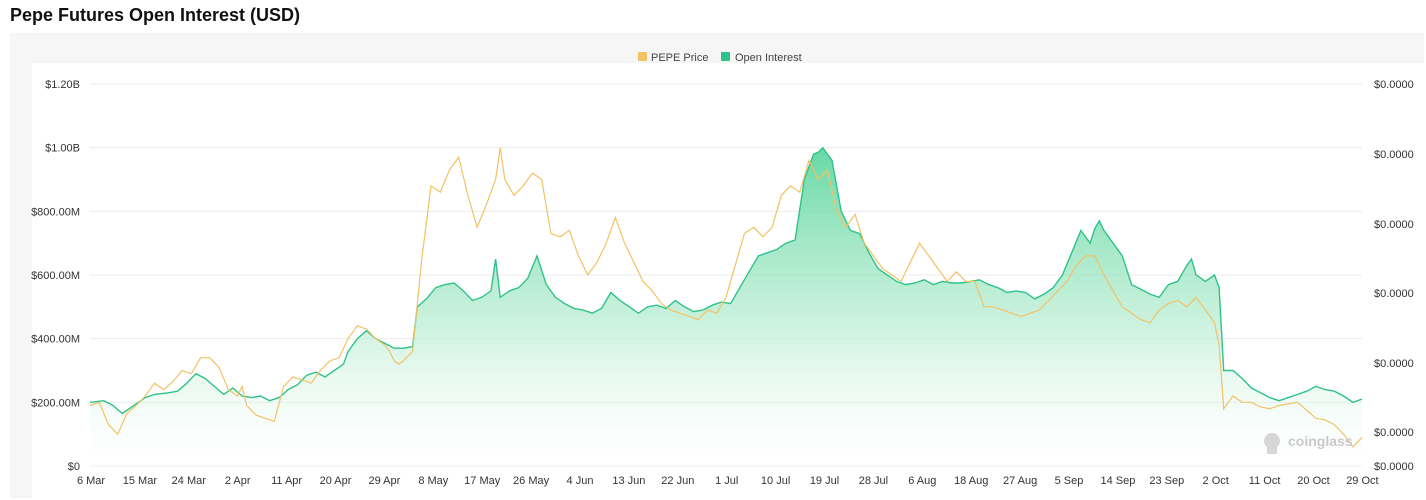 Image resolution: width=1426 pixels, height=500 pixels. I want to click on x-tick-label: 23 Sep, so click(1166, 481).